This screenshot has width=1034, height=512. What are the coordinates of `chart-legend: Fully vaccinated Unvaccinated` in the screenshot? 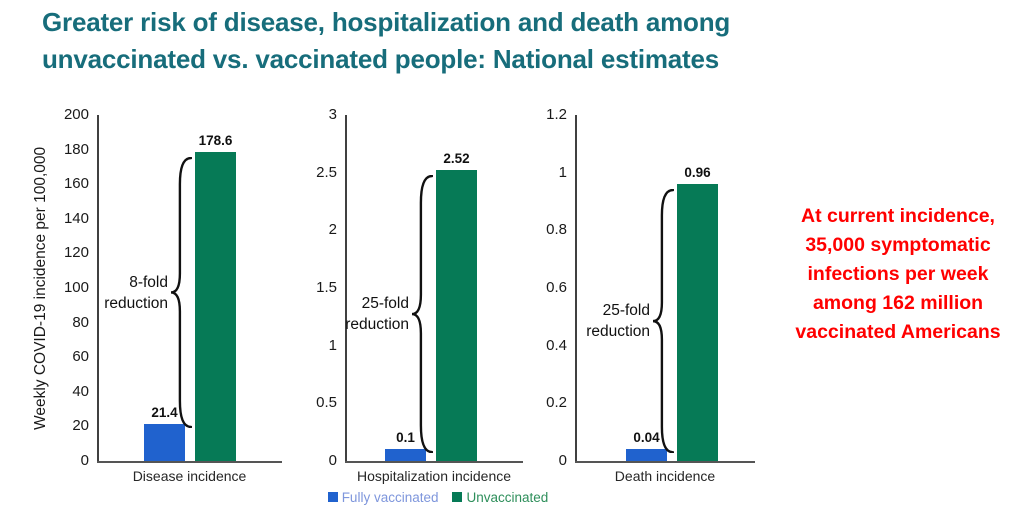 It's located at (438, 497).